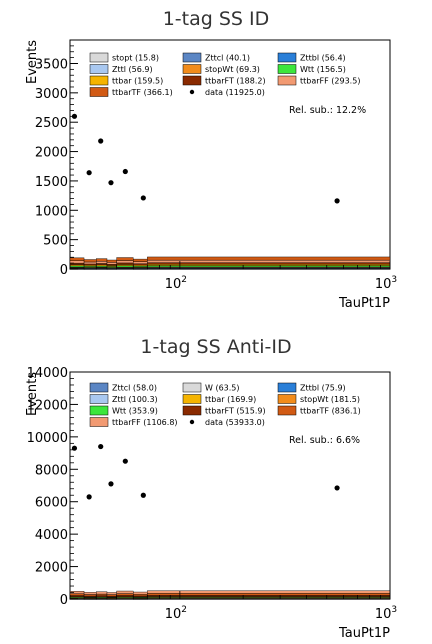 The image size is (432, 644). Describe the element at coordinates (227, 58) in the screenshot. I see `legend-label: Zttcl (40.1)` at that location.